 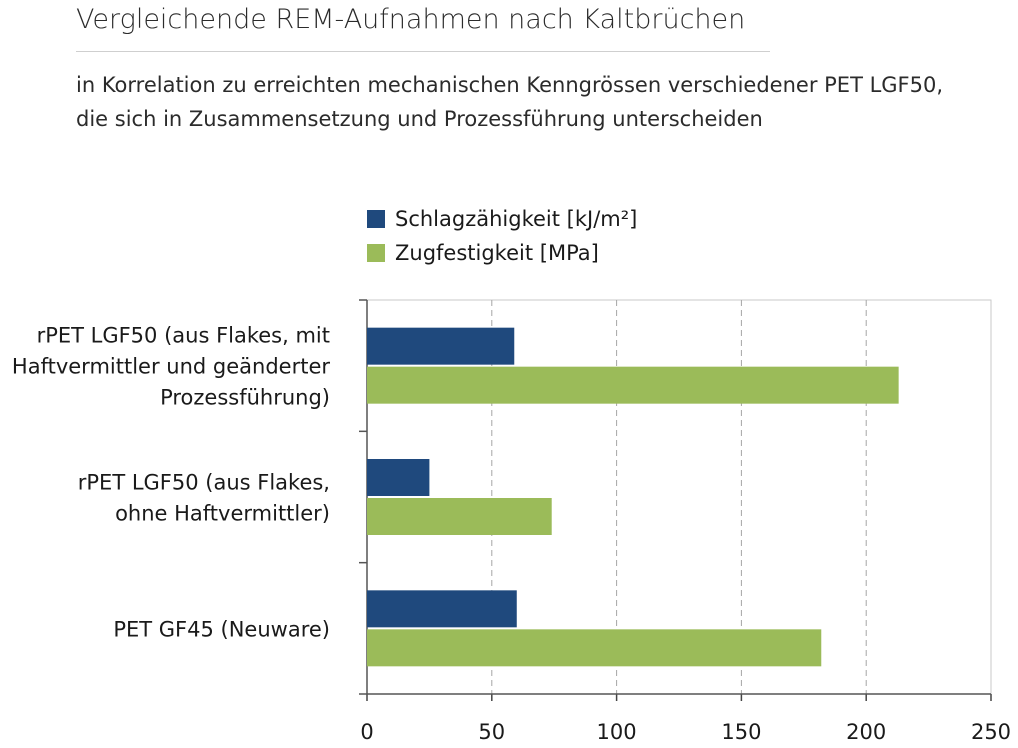 What do you see at coordinates (741, 732) in the screenshot?
I see `x-tick-label: 150` at bounding box center [741, 732].